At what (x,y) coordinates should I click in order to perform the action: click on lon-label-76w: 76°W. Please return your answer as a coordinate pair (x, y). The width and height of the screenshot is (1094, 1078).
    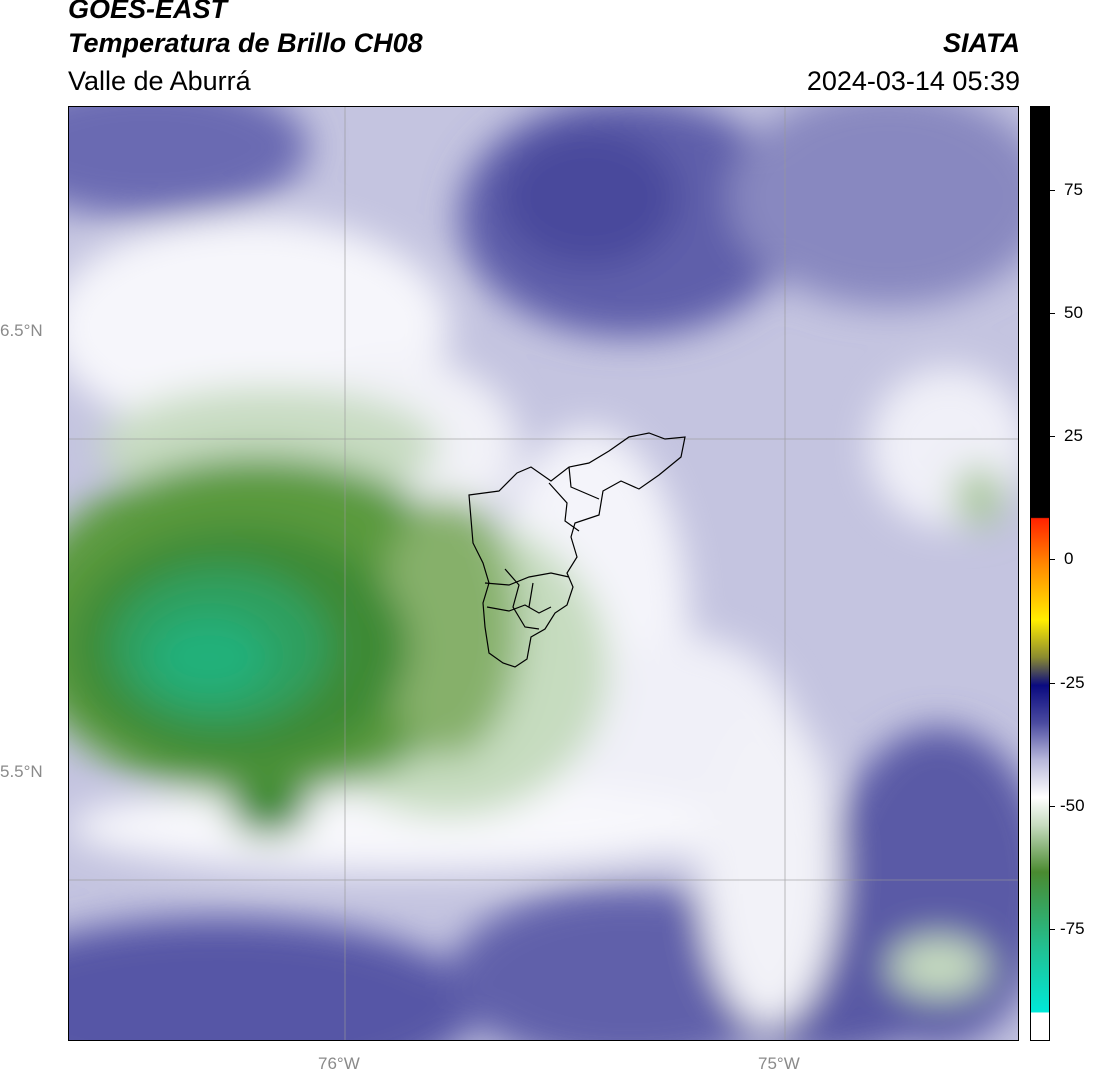
    Looking at the image, I should click on (339, 1063).